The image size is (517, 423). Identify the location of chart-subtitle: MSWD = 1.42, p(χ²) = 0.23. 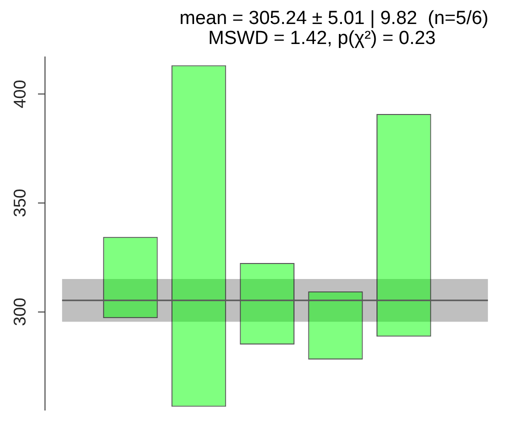
(322, 39).